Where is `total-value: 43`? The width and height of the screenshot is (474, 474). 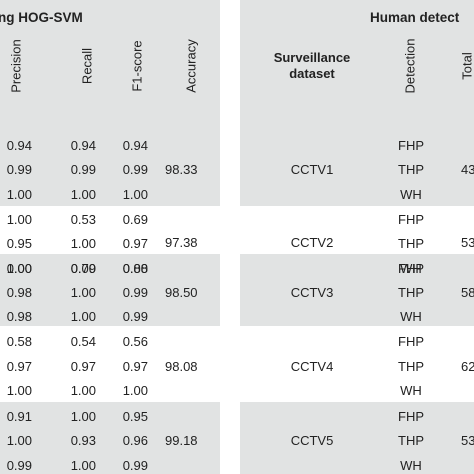
total-value: 43 is located at coordinates (467, 169).